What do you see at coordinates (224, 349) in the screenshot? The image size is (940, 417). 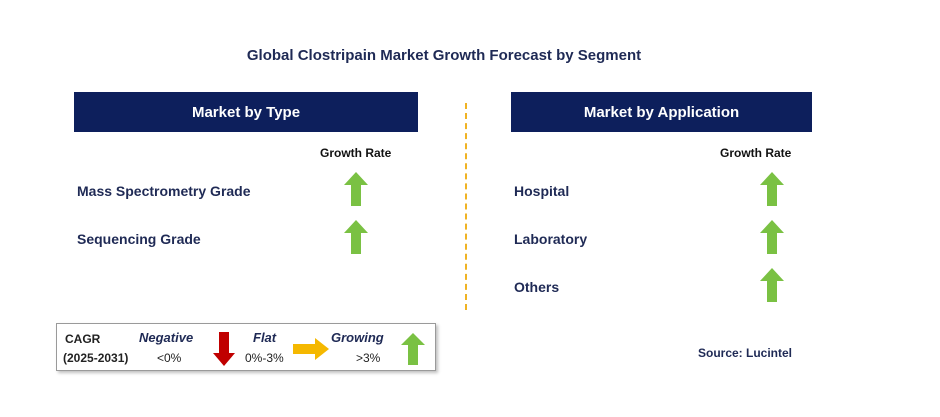 I see `arrow-down-icon` at bounding box center [224, 349].